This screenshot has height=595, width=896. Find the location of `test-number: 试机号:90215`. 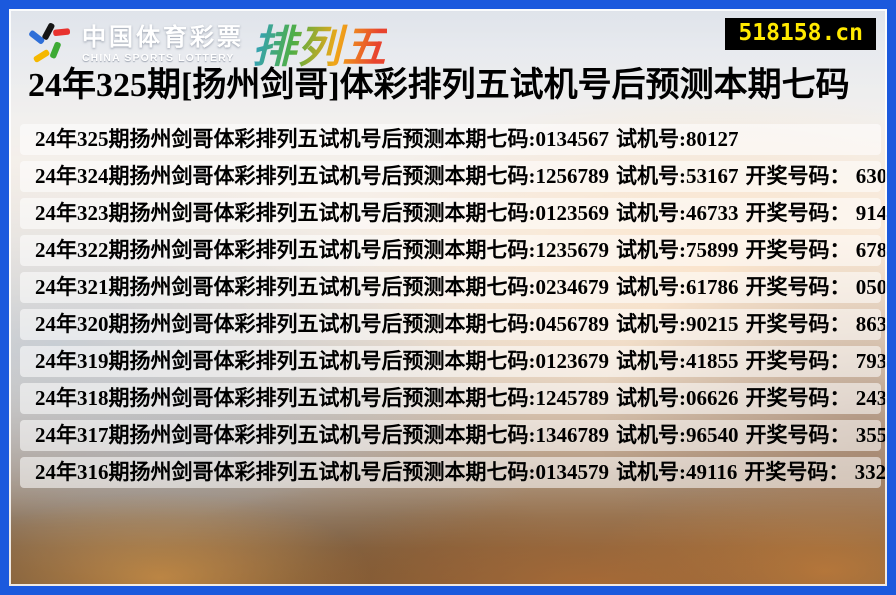

test-number: 试机号:90215 is located at coordinates (677, 324).